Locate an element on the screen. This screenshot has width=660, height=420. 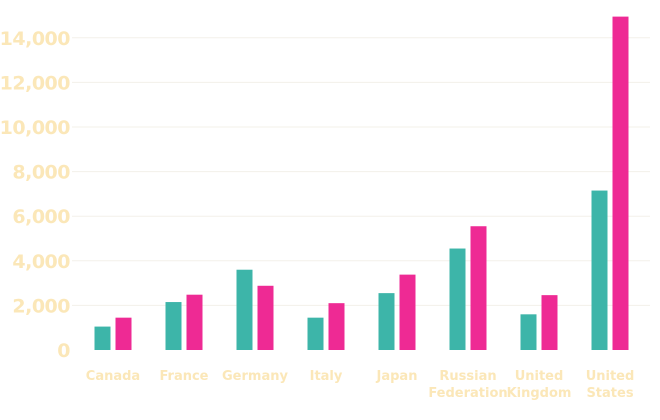
x-tick-label: Russian Federation is located at coordinates (467, 385).